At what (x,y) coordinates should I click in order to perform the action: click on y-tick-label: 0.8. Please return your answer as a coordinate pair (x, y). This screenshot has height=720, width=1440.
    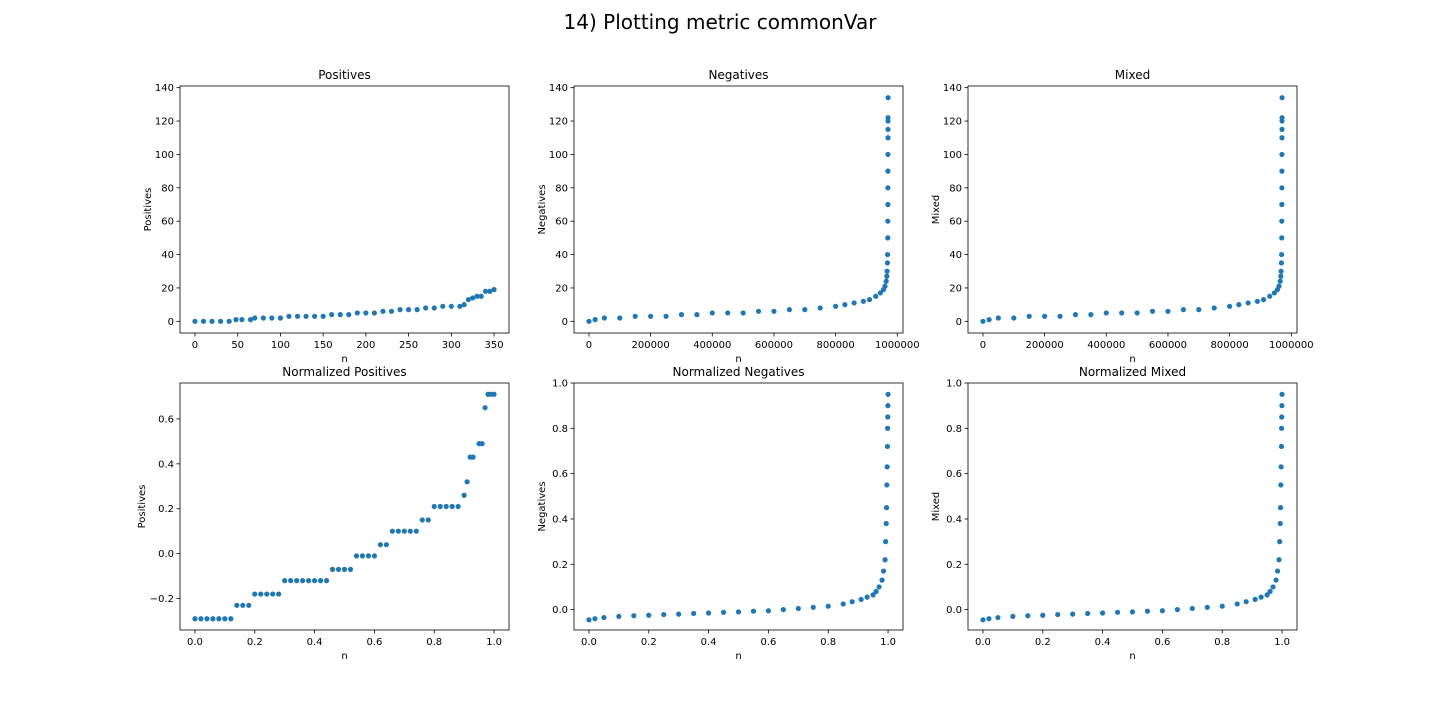
    Looking at the image, I should click on (954, 429).